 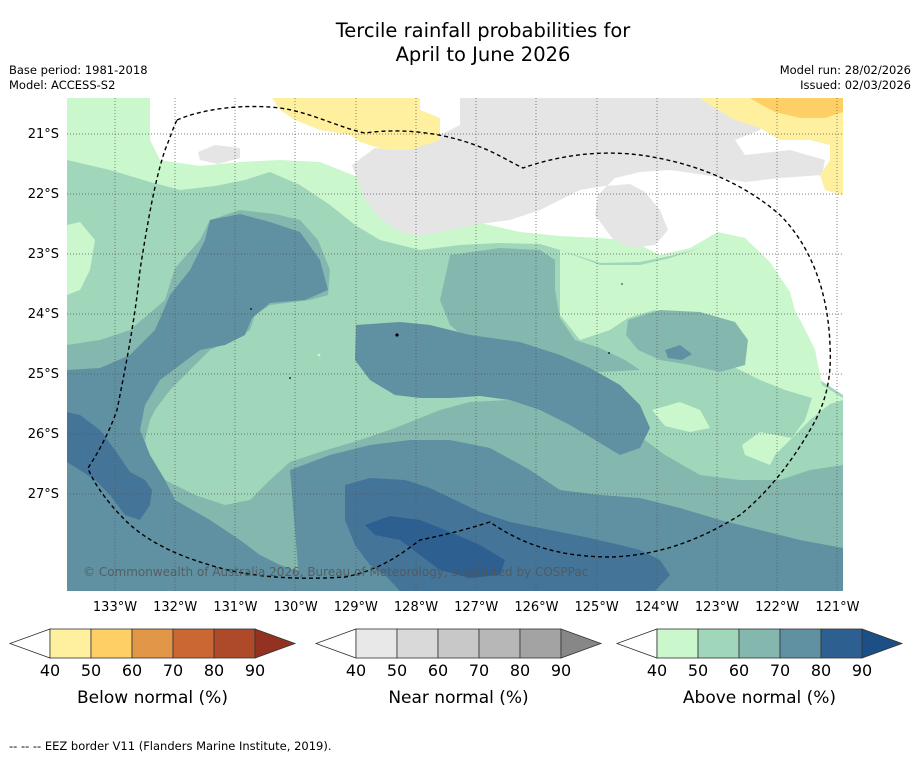 What do you see at coordinates (687, 341) in the screenshot?
I see `field-above-60-east` at bounding box center [687, 341].